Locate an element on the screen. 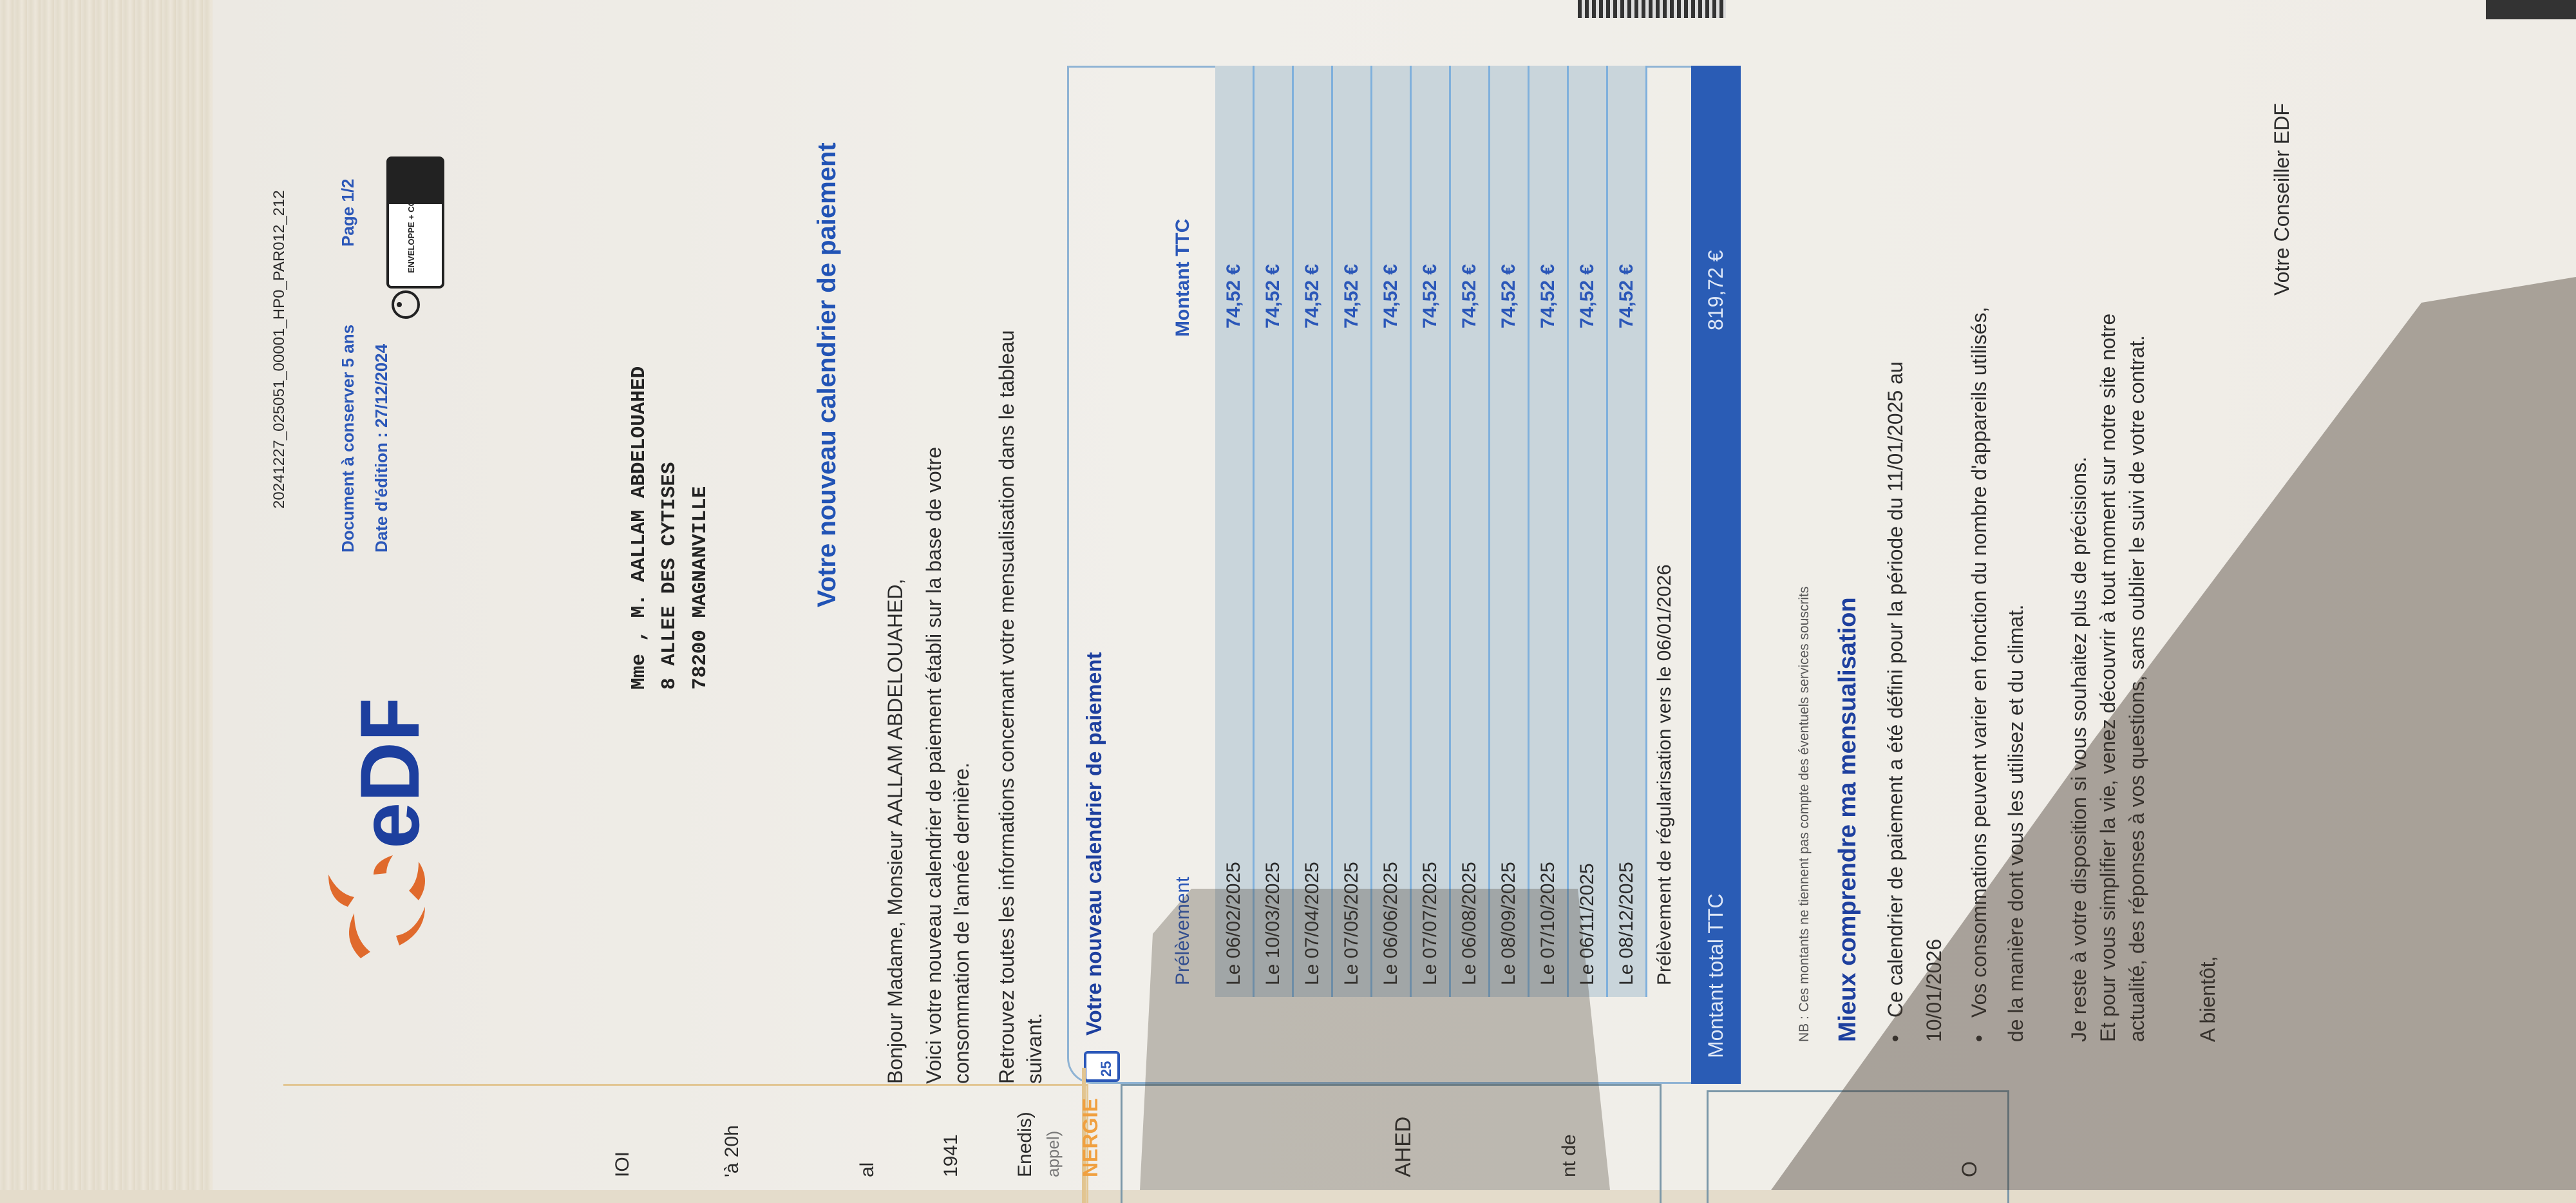  side-panel-box-orange is located at coordinates (685, 1143).